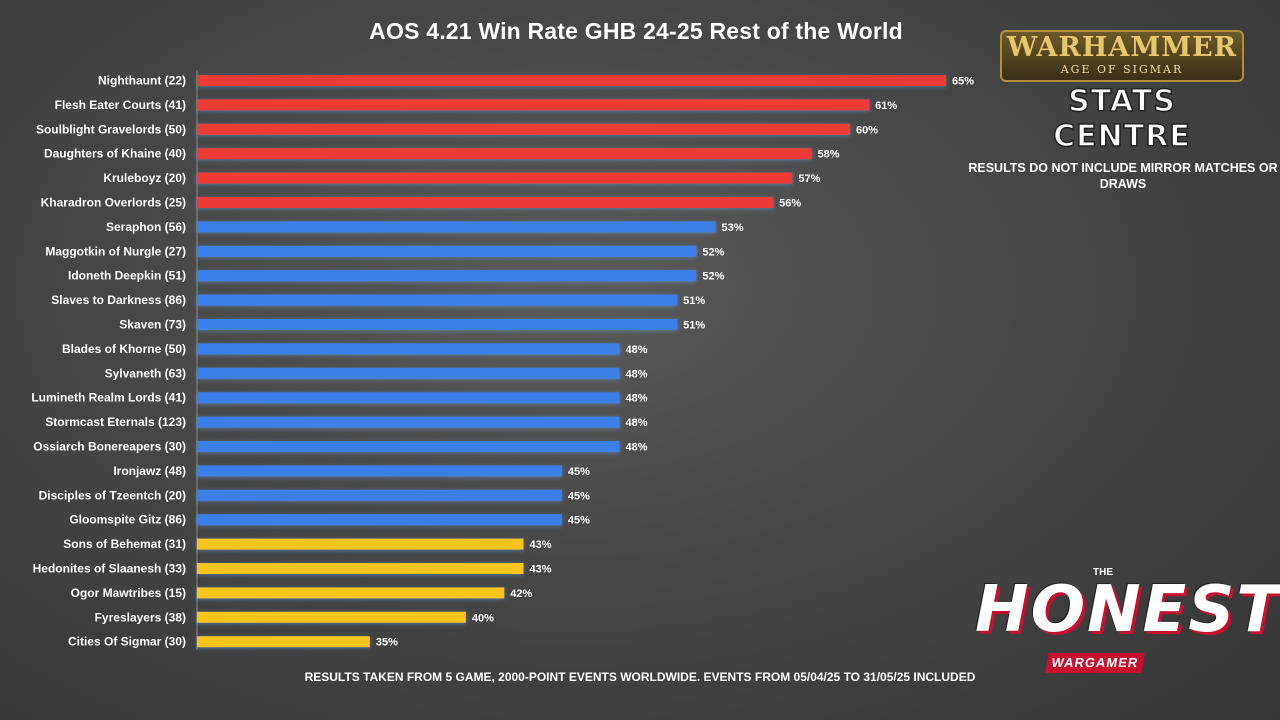 The image size is (1280, 720). Describe the element at coordinates (142, 81) in the screenshot. I see `category-label: Nighthaunt (22)` at that location.